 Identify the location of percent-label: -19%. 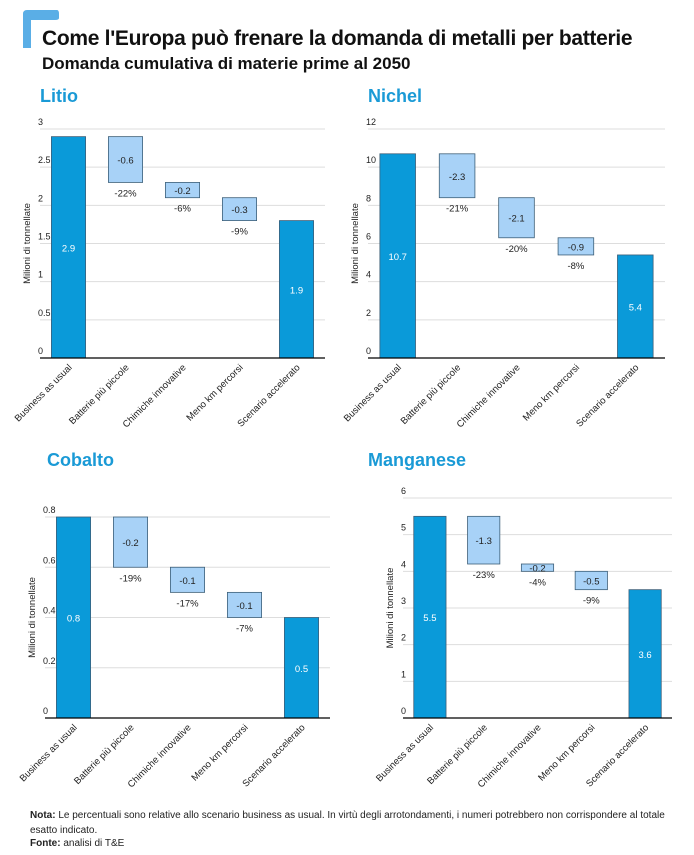
(130, 578).